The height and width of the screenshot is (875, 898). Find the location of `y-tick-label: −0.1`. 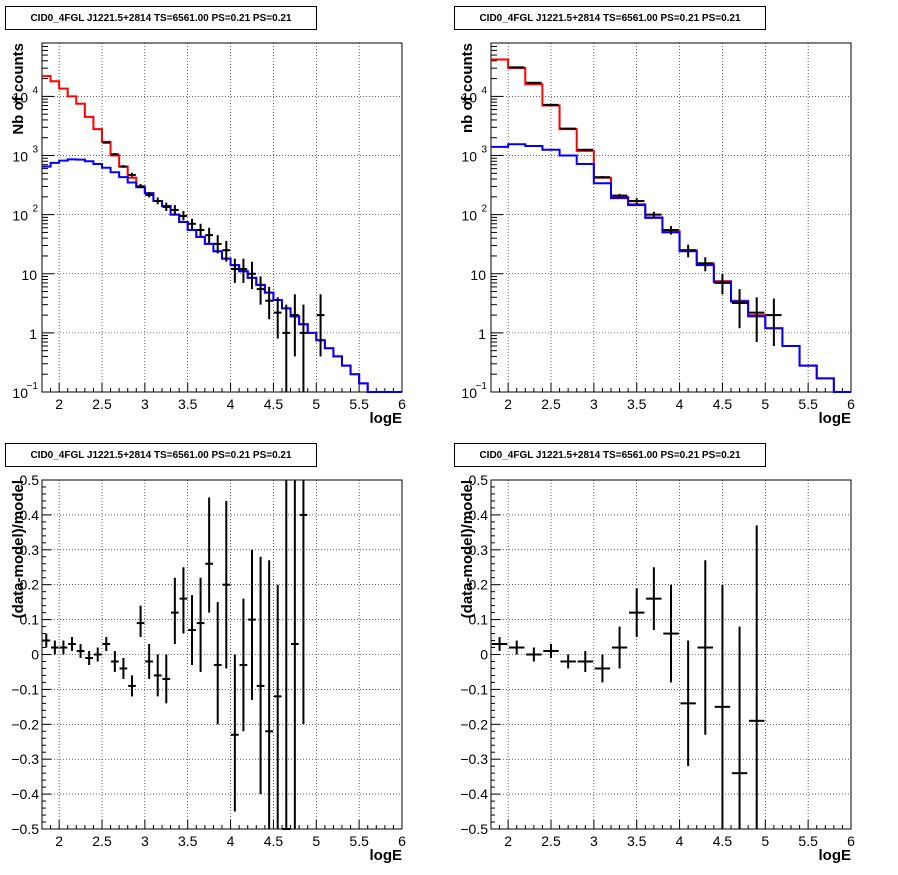

y-tick-label: −0.1 is located at coordinates (474, 689).